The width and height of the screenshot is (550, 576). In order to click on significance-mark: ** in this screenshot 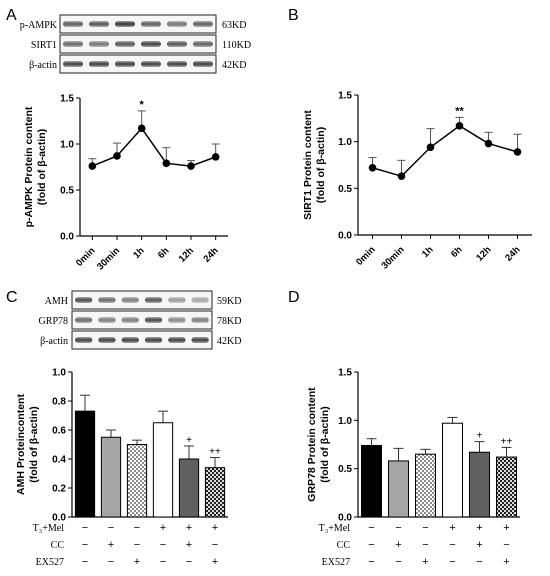, I will do `click(459, 111)`.